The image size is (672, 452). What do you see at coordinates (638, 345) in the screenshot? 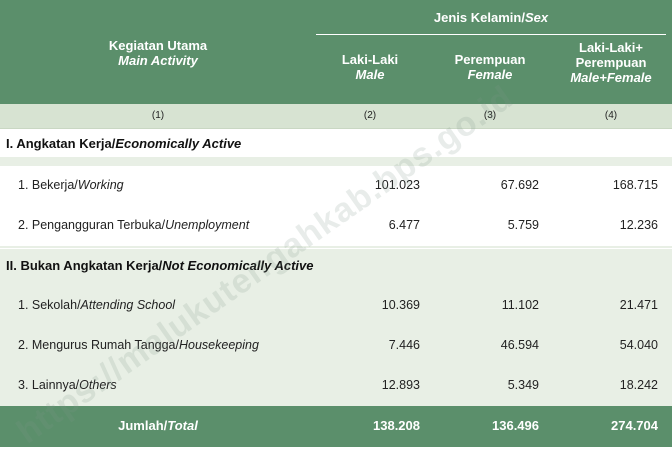
I see `cell-total: 54.040` at bounding box center [638, 345].